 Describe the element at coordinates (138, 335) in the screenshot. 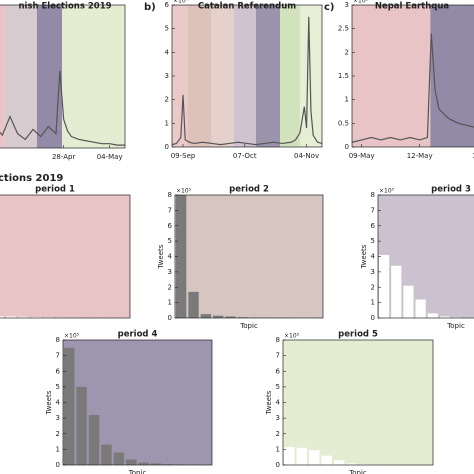

I see `chart-title: period 4` at that location.